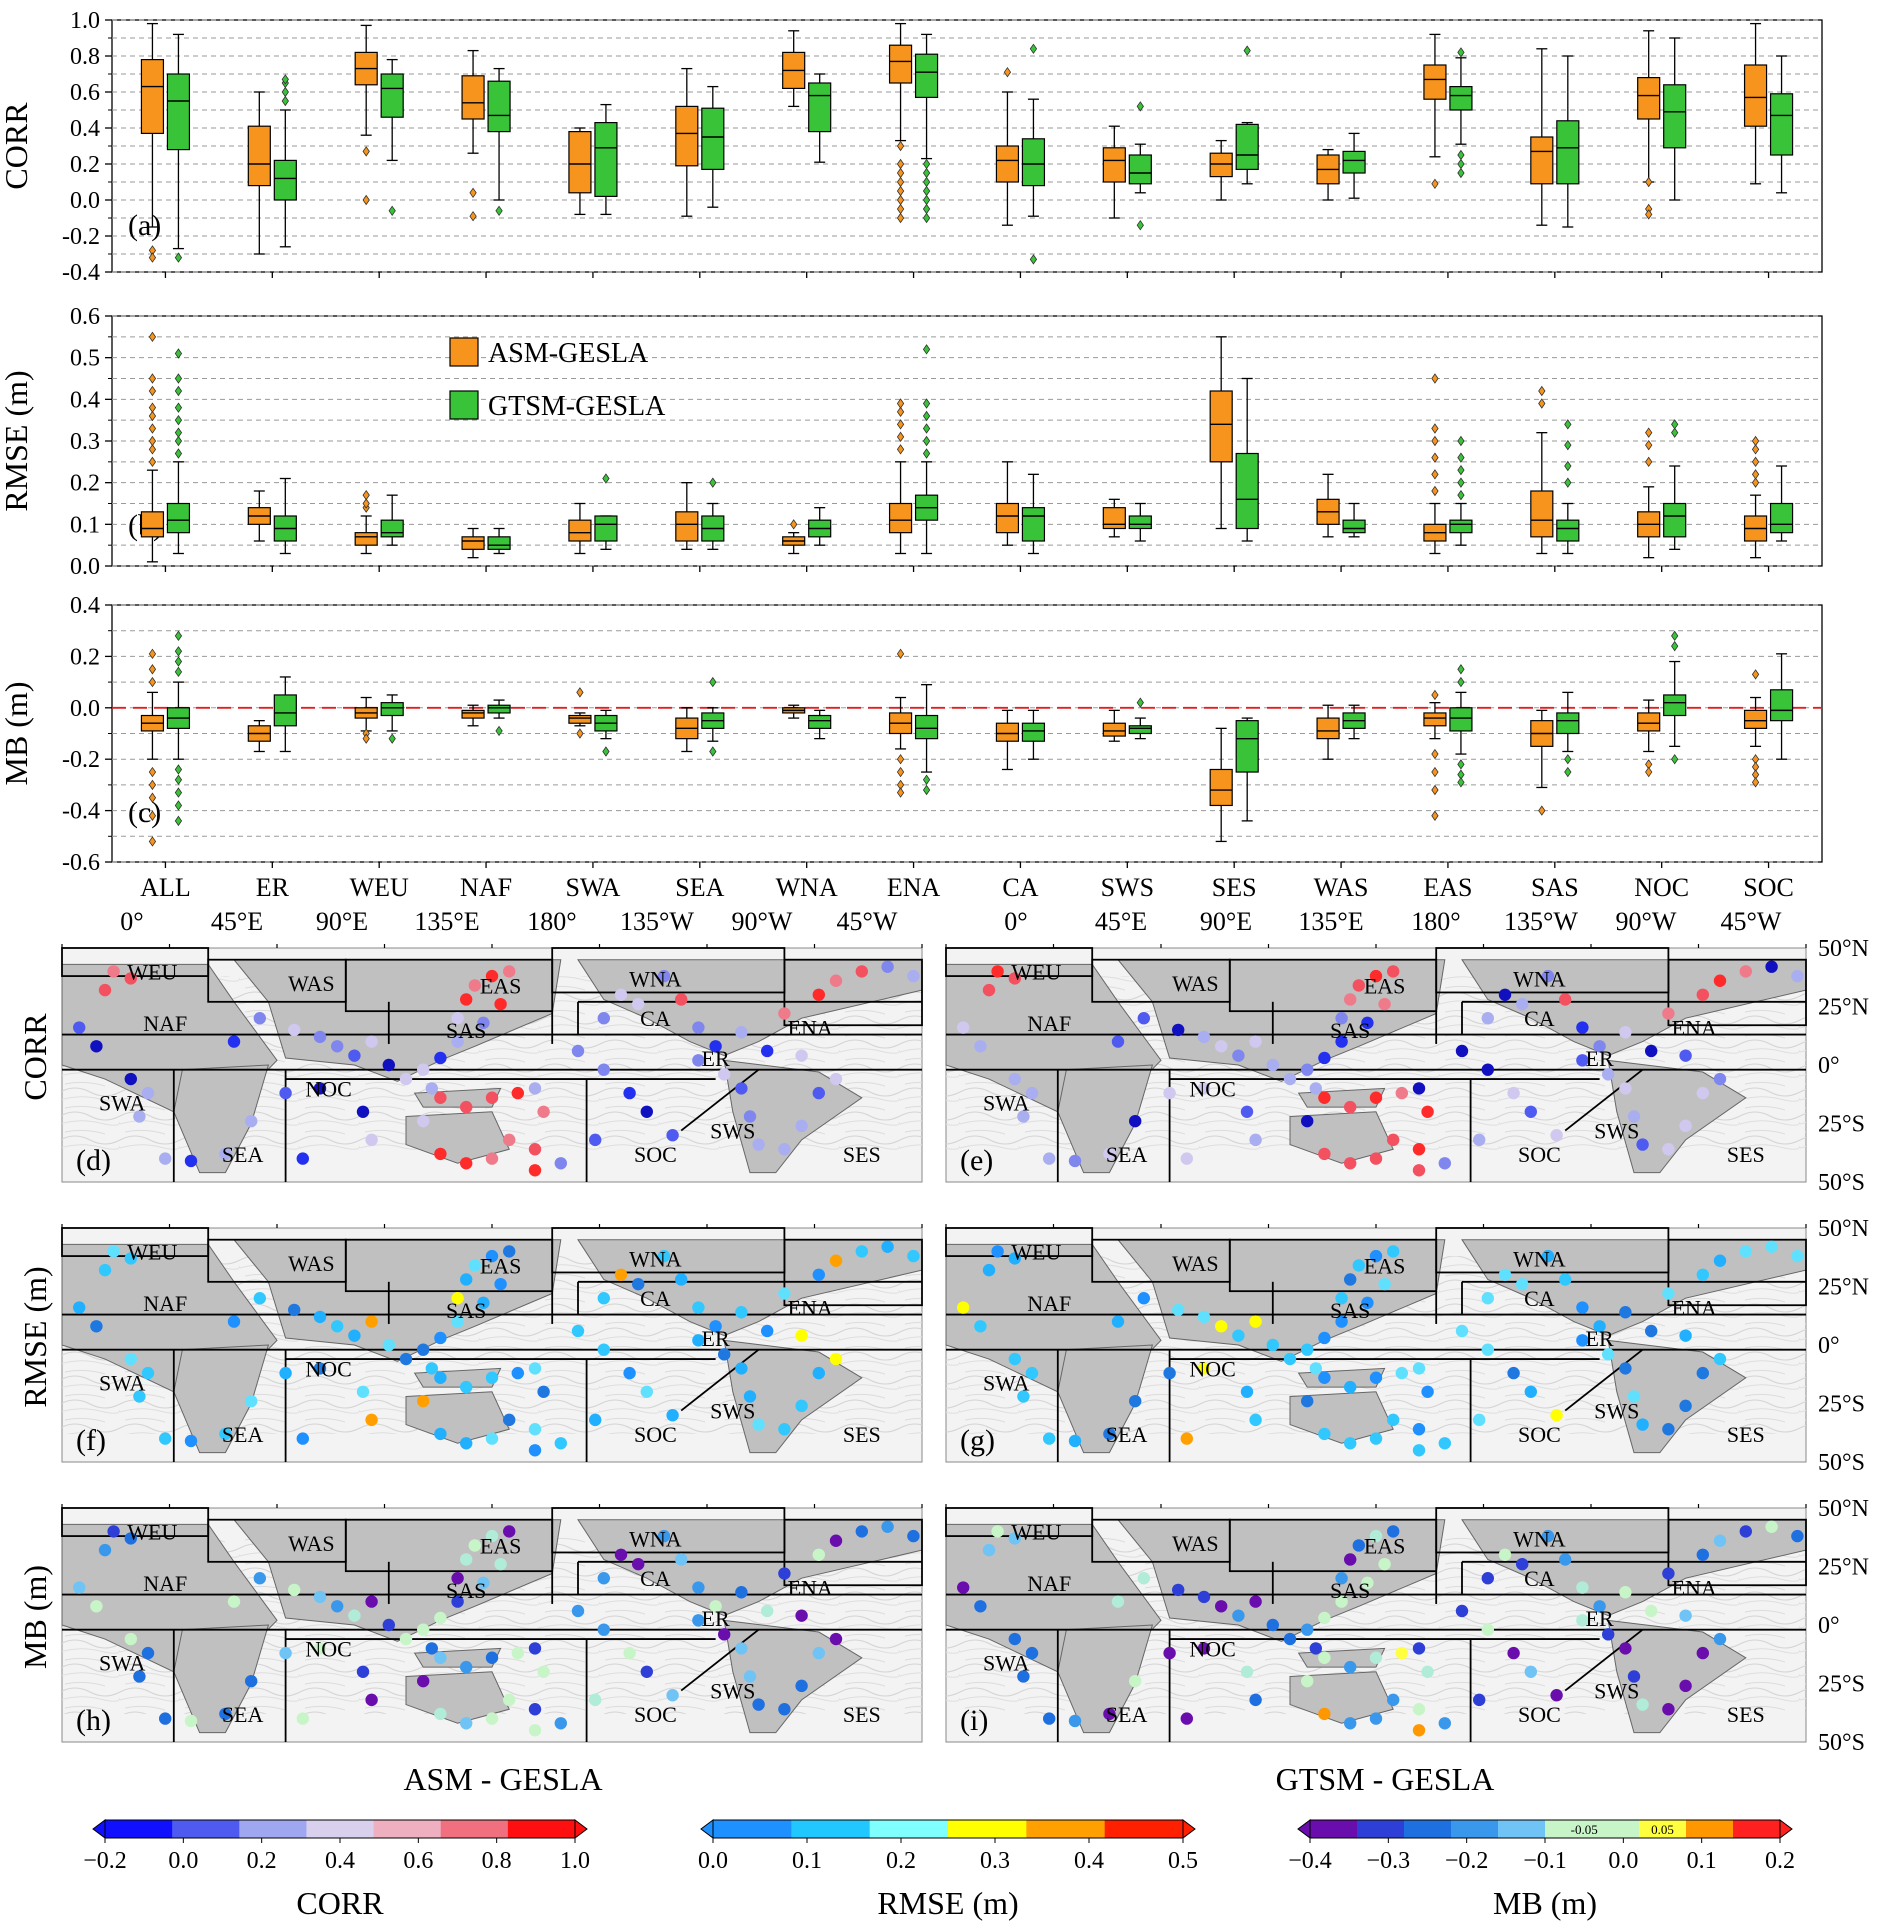 The height and width of the screenshot is (1927, 1892). What do you see at coordinates (1843, 1568) in the screenshot?
I see `latitude-label: 25°N` at bounding box center [1843, 1568].